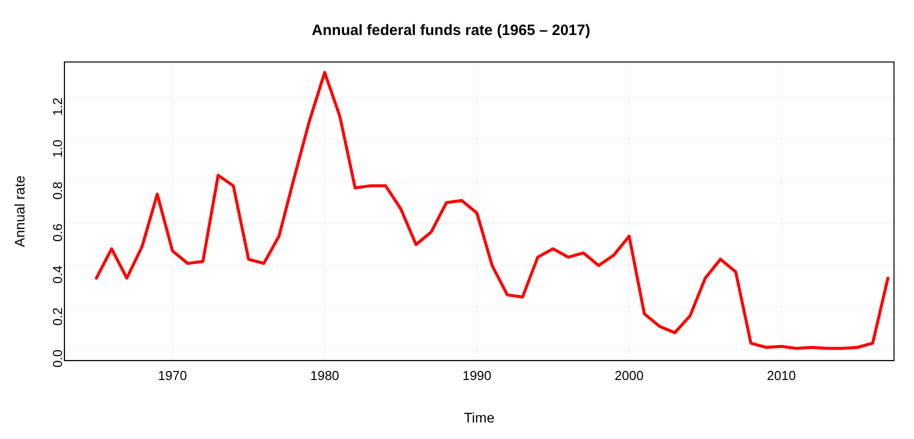 The width and height of the screenshot is (914, 439). Describe the element at coordinates (57, 107) in the screenshot. I see `y-tick-label: 1.2` at that location.